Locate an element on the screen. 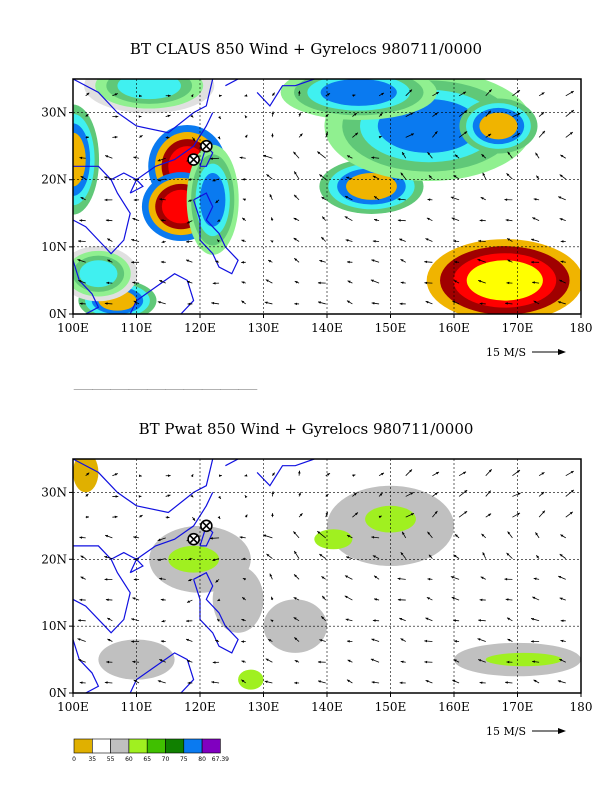 The width and height of the screenshot is (612, 792). x-tick-label: 170E is located at coordinates (518, 328).